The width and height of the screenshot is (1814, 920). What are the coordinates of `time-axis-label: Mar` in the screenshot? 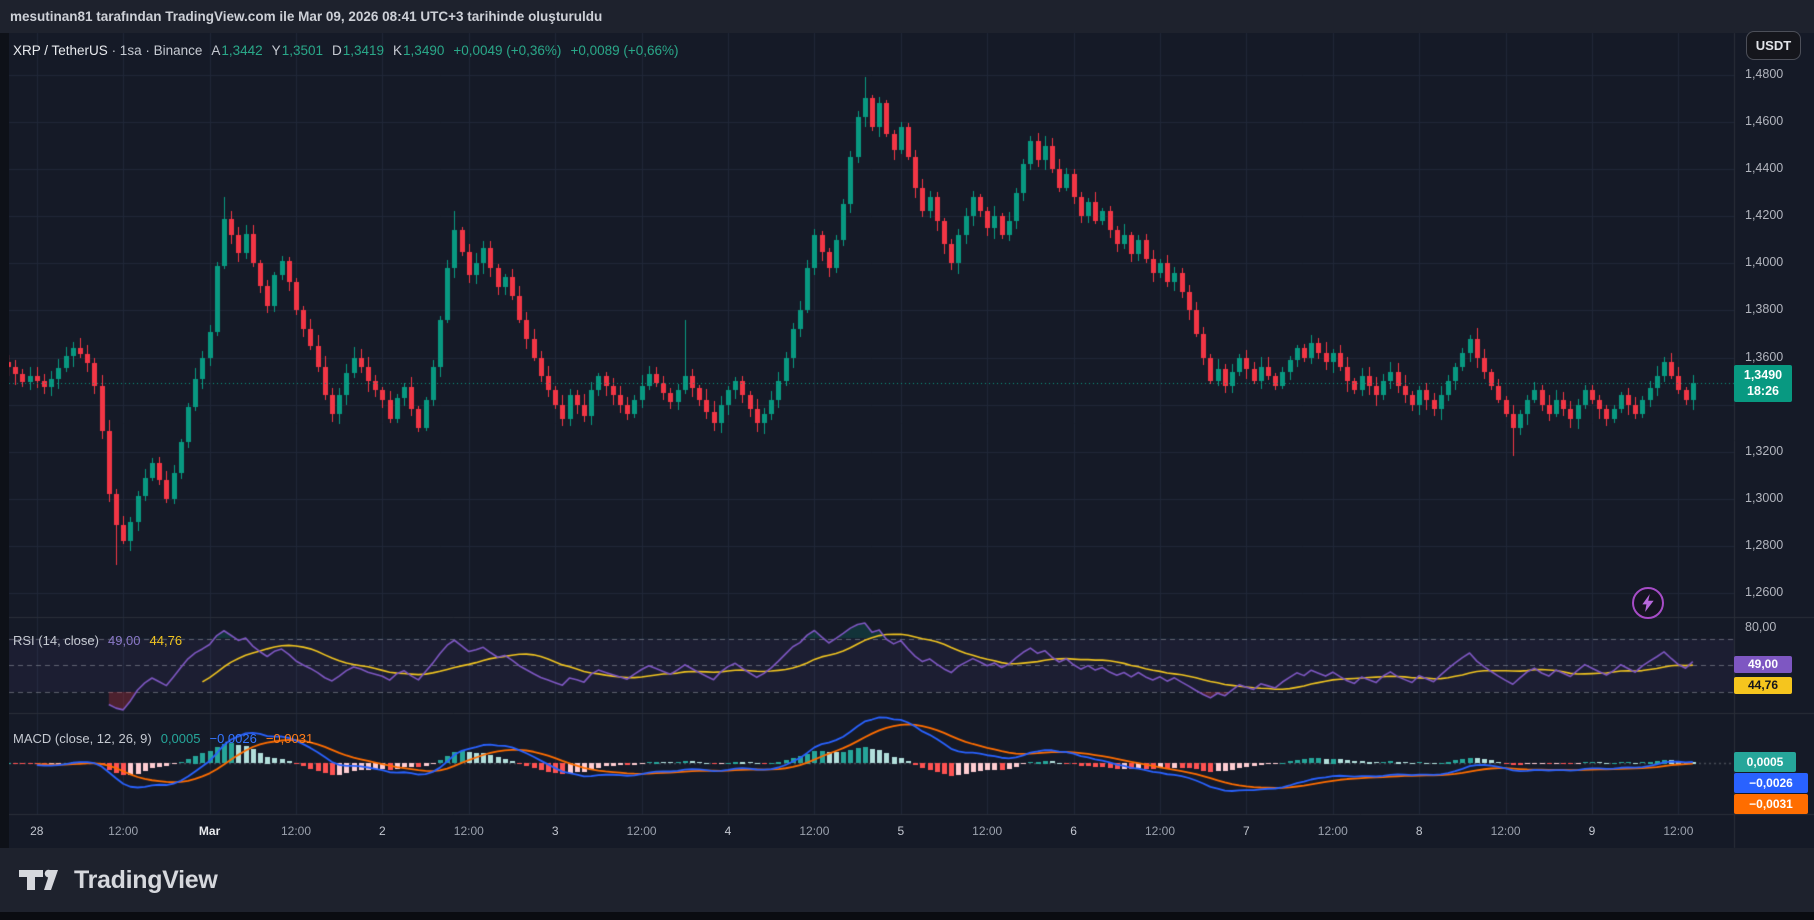 It's located at (209, 831).